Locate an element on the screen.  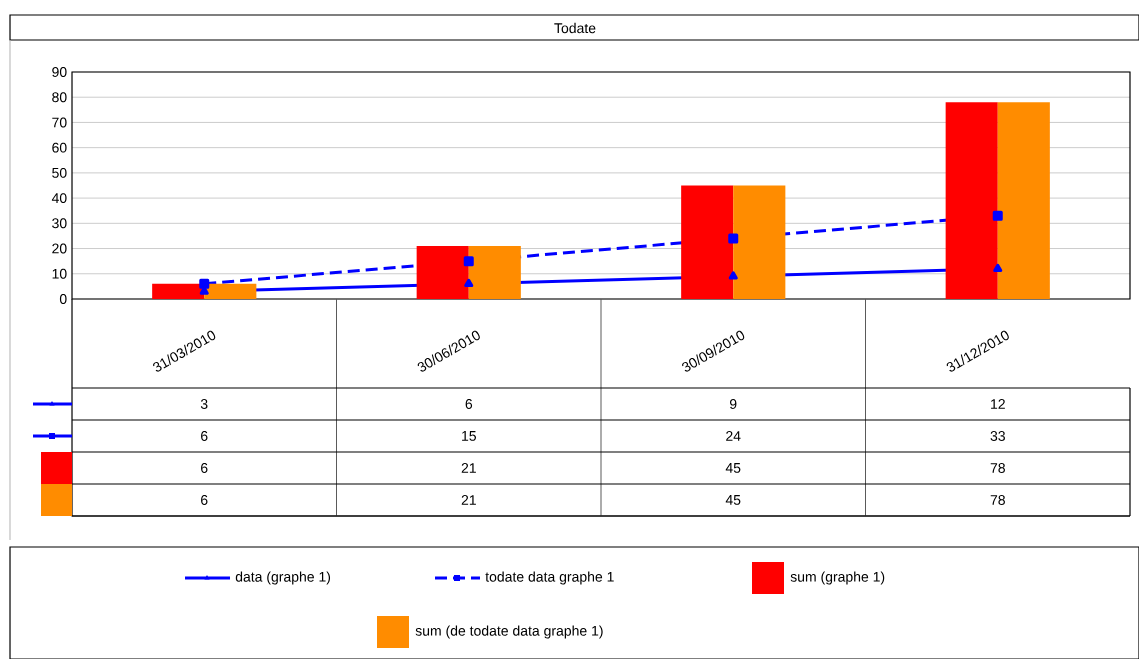
data-label: 33 is located at coordinates (997, 436).